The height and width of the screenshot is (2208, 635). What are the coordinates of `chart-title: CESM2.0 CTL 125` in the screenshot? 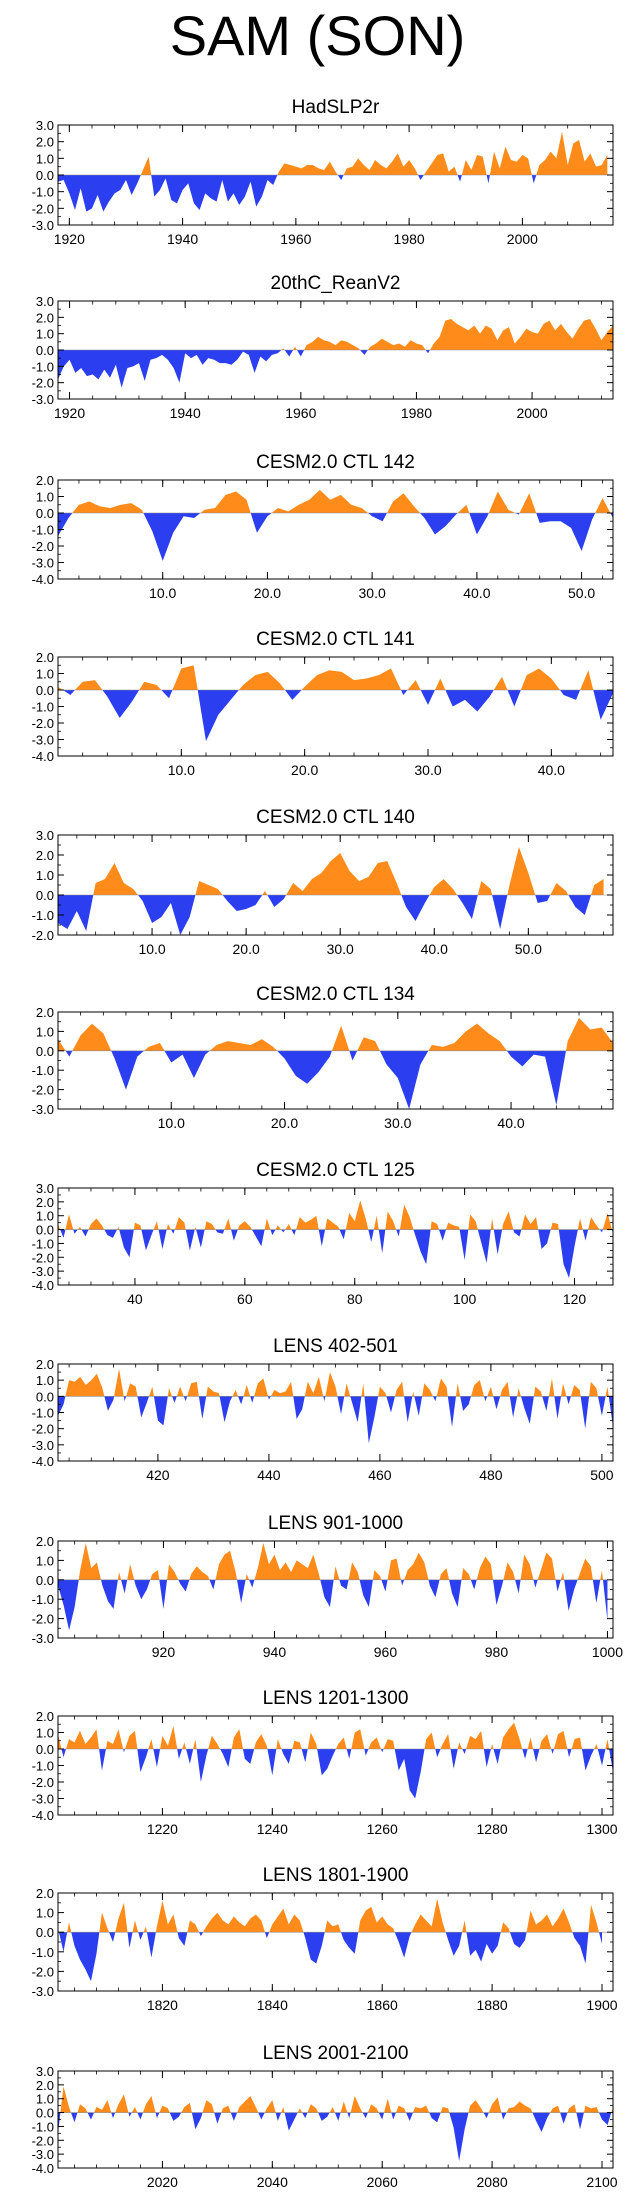 It's located at (335, 1170).